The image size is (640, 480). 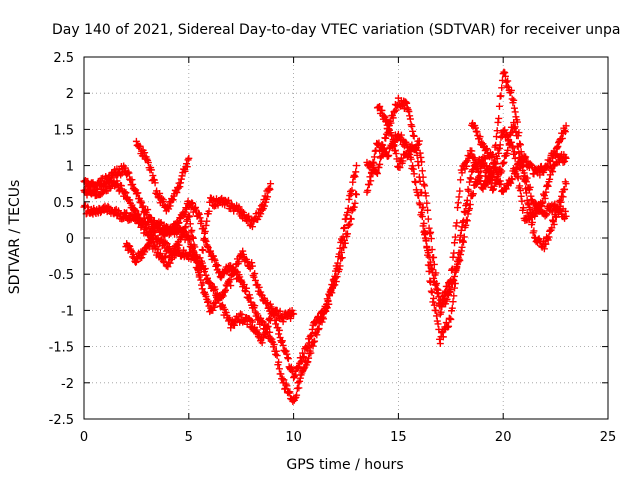 What do you see at coordinates (70, 239) in the screenshot?
I see `y-tick-label: 0` at bounding box center [70, 239].